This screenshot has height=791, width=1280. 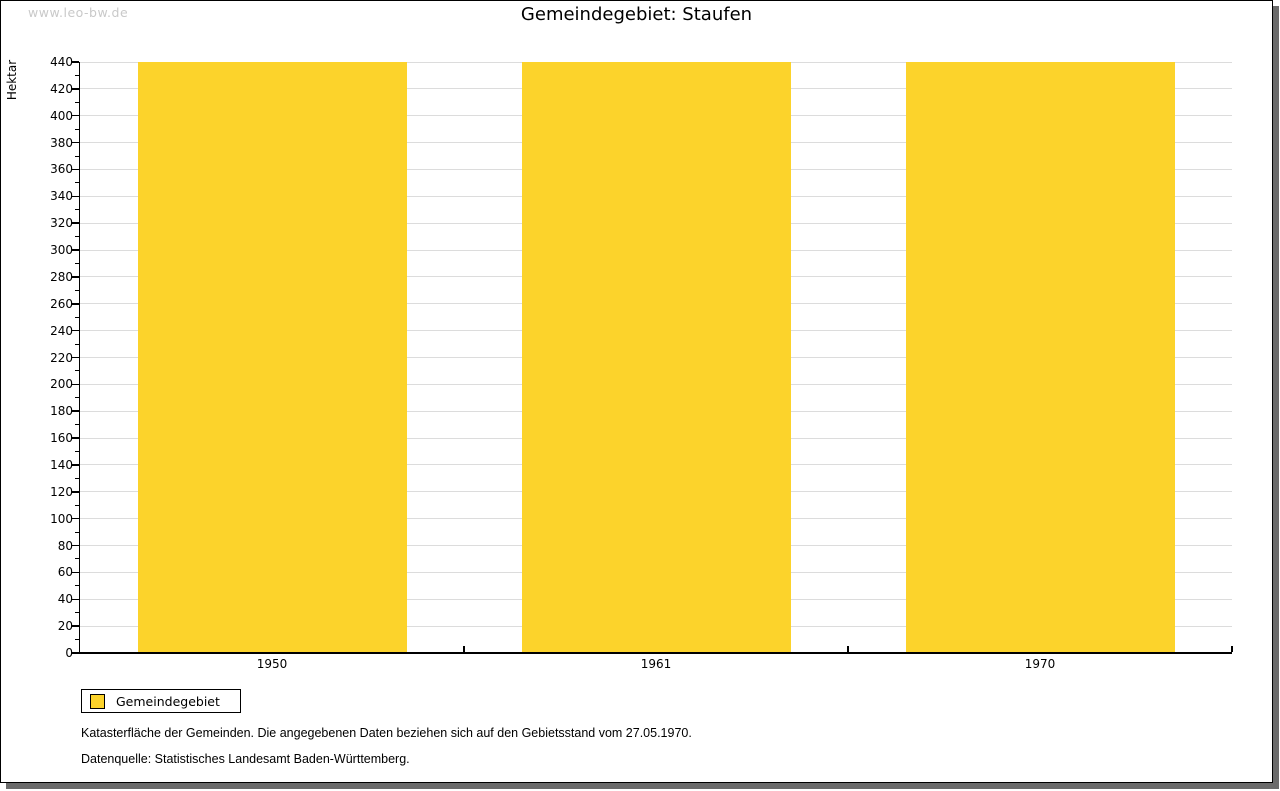 What do you see at coordinates (61, 276) in the screenshot?
I see `y-tick-label: 280` at bounding box center [61, 276].